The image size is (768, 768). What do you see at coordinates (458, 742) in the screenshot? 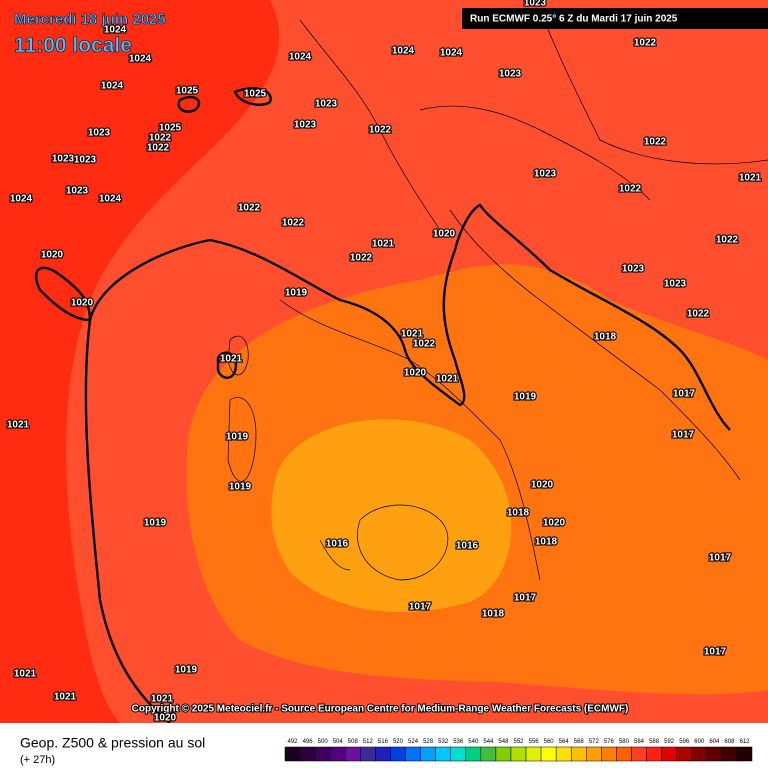
I see `scale-label: 536` at bounding box center [458, 742].